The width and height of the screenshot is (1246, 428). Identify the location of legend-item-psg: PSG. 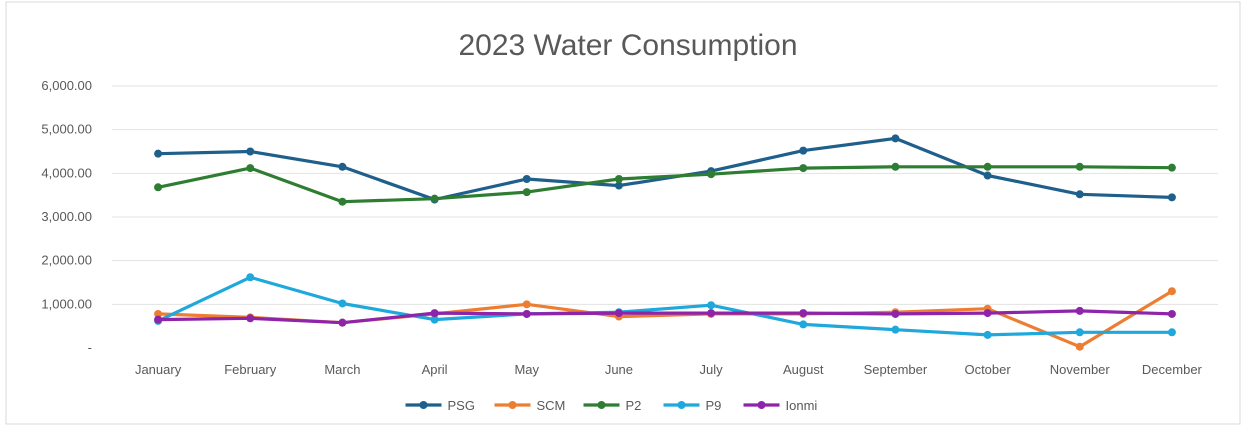
(440, 405).